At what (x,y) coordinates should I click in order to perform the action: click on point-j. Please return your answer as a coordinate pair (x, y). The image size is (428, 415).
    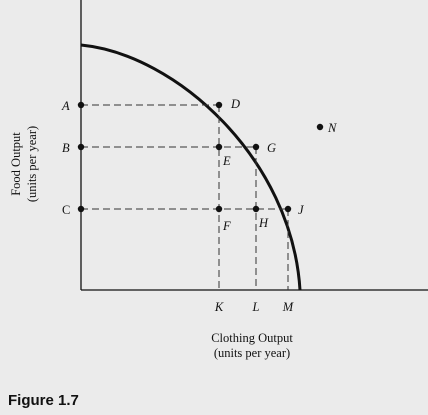
    Looking at the image, I should click on (288, 209).